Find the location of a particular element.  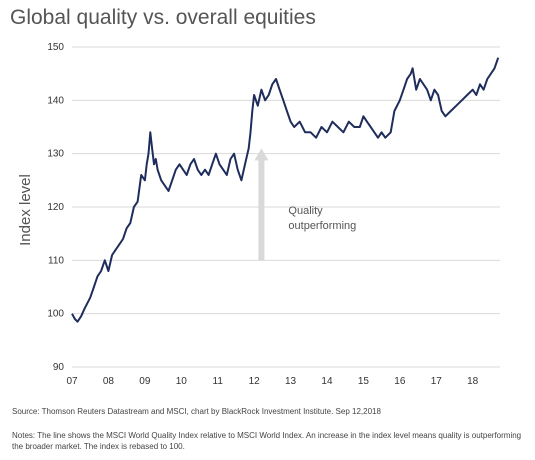

x-tick-label: 17 is located at coordinates (437, 381).